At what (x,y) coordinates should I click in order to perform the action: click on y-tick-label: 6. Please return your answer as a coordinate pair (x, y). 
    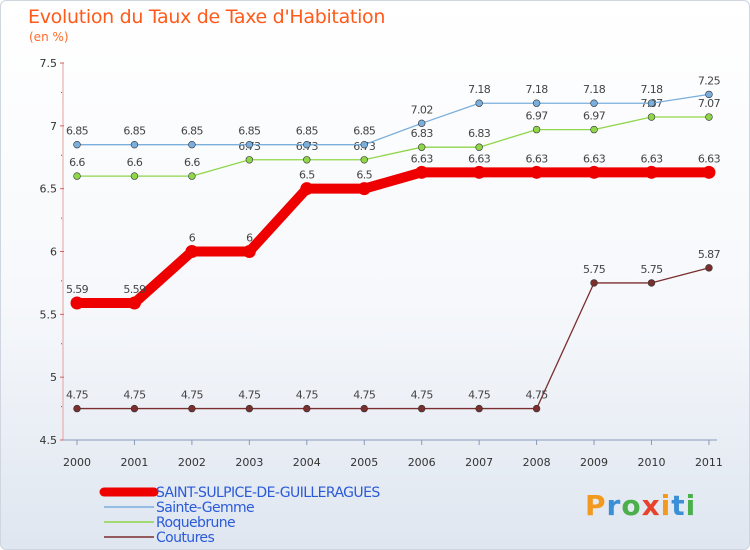
    Looking at the image, I should click on (53, 252).